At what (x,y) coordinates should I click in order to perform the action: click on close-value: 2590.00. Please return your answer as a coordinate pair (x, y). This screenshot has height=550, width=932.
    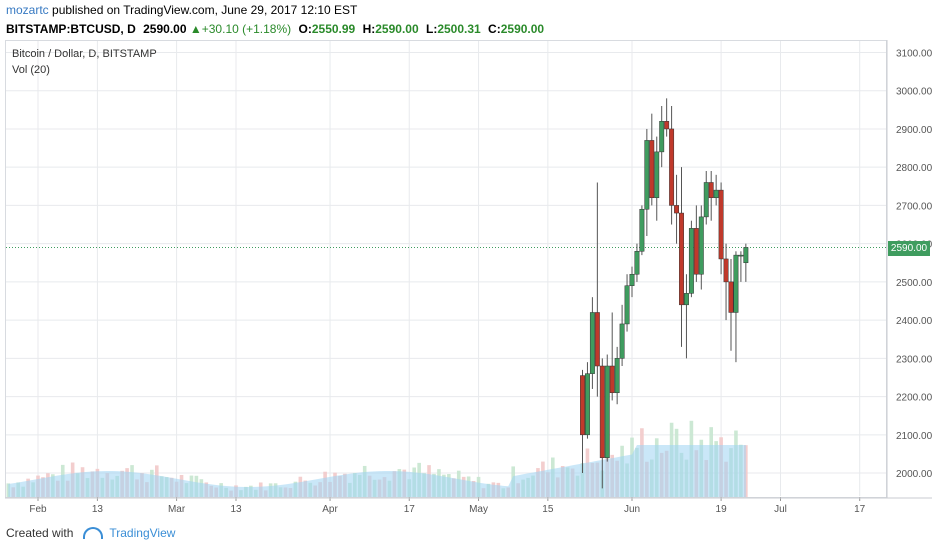
    Looking at the image, I should click on (522, 29).